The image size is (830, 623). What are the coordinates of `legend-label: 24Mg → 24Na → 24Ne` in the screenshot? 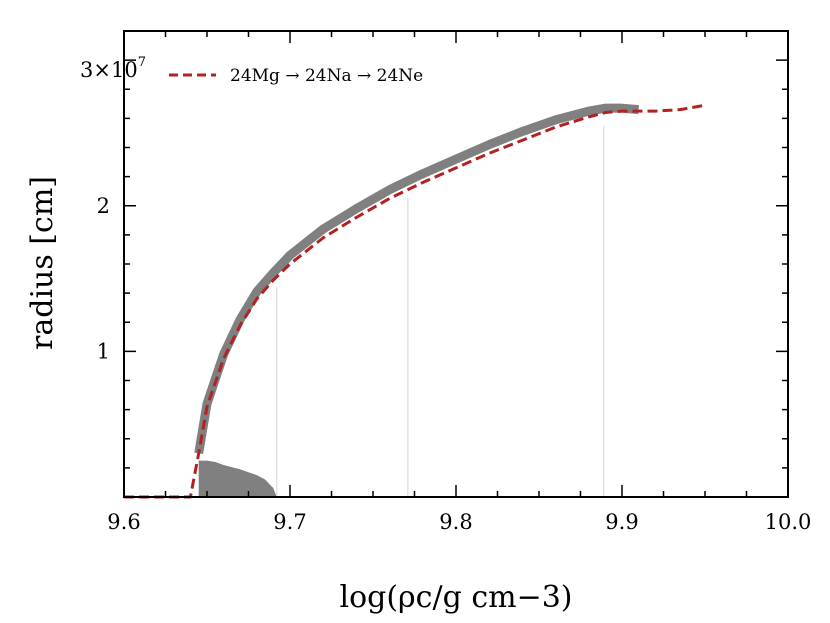 It's located at (326, 76).